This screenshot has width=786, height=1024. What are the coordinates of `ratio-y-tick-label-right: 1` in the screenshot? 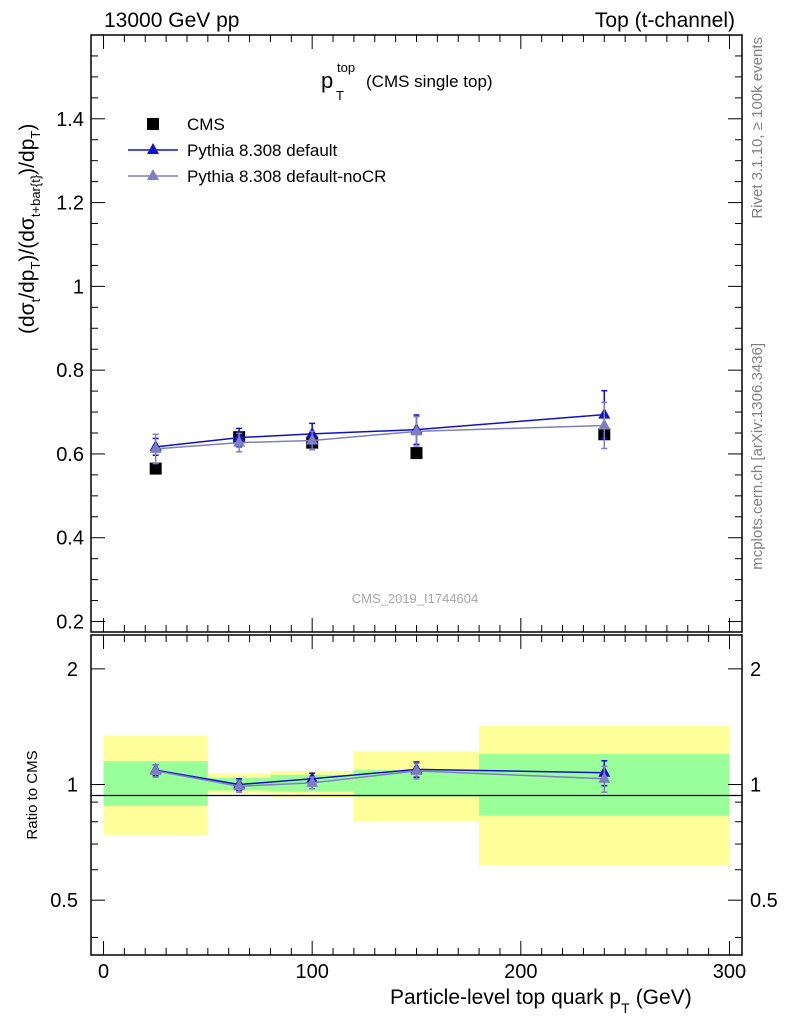 It's located at (755, 786).